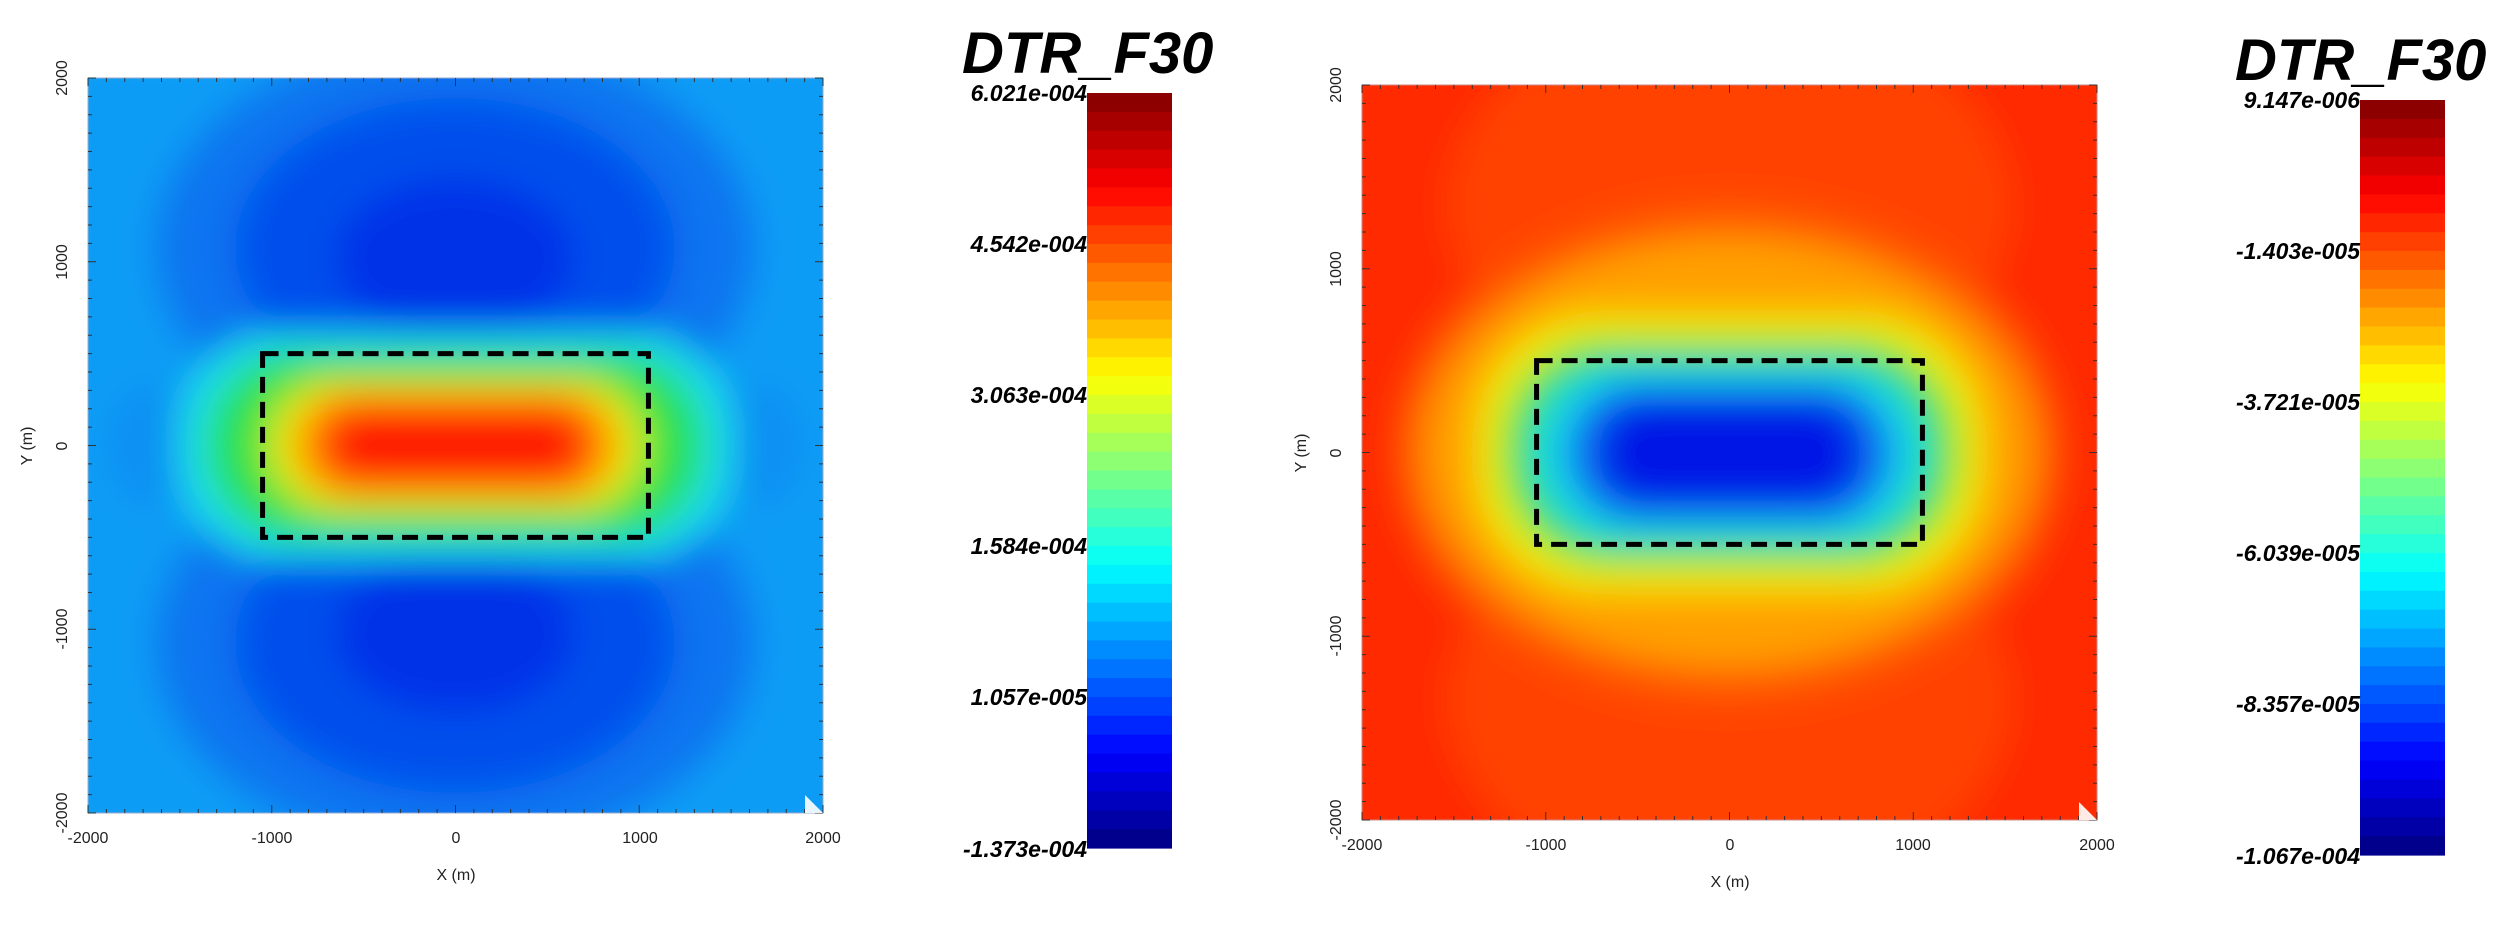 The height and width of the screenshot is (945, 2510). What do you see at coordinates (2298, 856) in the screenshot?
I see `colorbar-label: -1.067e-004` at bounding box center [2298, 856].